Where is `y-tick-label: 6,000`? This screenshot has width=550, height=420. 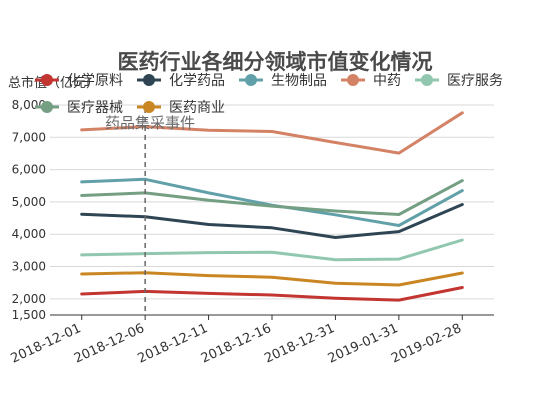 y-tick-label: 6,000 is located at coordinates (29, 170).